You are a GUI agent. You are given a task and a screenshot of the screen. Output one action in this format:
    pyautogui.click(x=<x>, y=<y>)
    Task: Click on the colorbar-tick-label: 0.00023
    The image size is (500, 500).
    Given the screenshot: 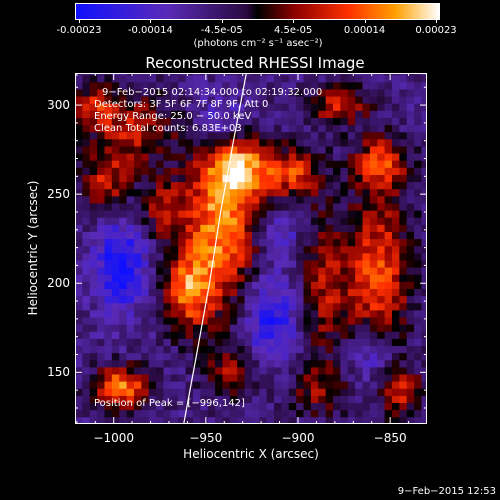 What is the action you would take?
    pyautogui.click(x=436, y=30)
    